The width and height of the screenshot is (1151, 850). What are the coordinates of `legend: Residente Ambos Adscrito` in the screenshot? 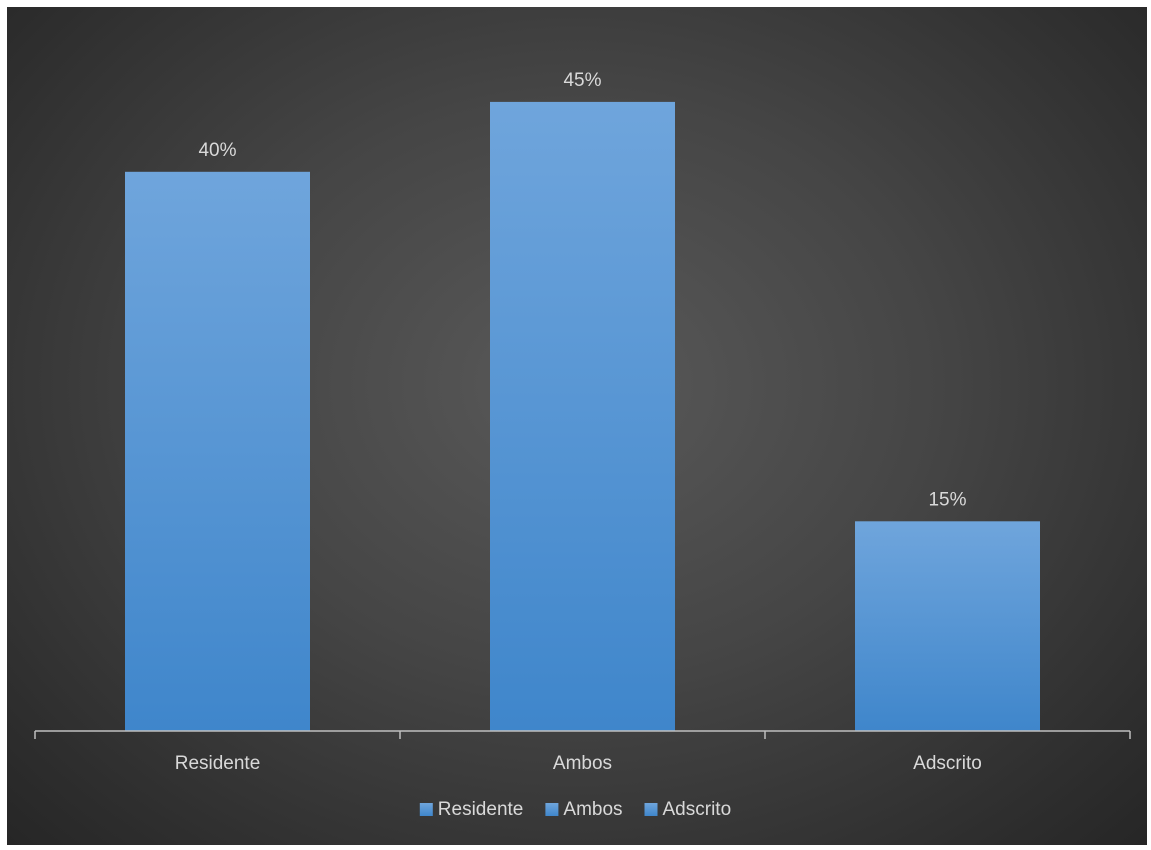 It's located at (575, 809).